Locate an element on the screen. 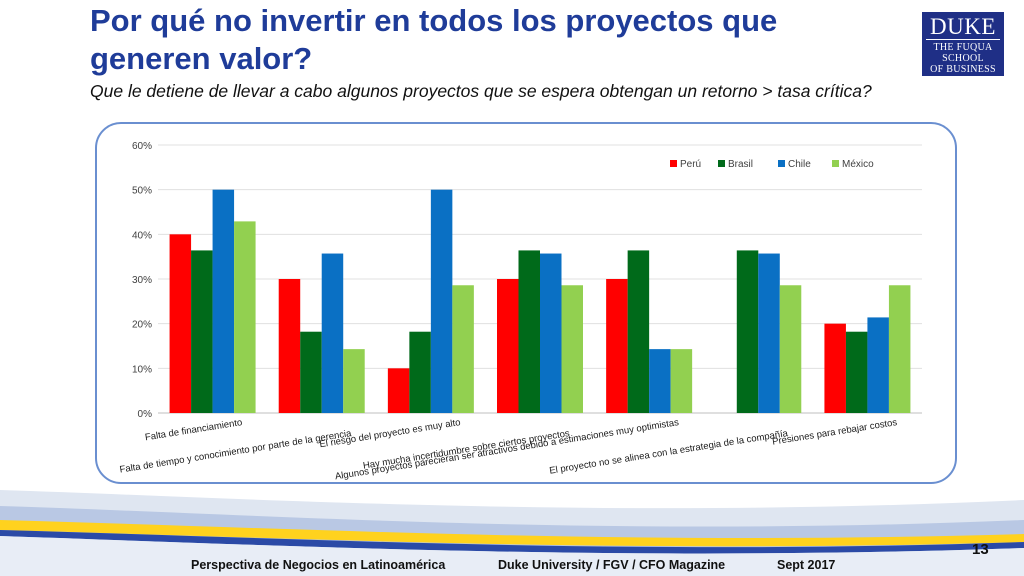 The height and width of the screenshot is (576, 1024). logo-line-4: OF BUSINESS is located at coordinates (963, 69).